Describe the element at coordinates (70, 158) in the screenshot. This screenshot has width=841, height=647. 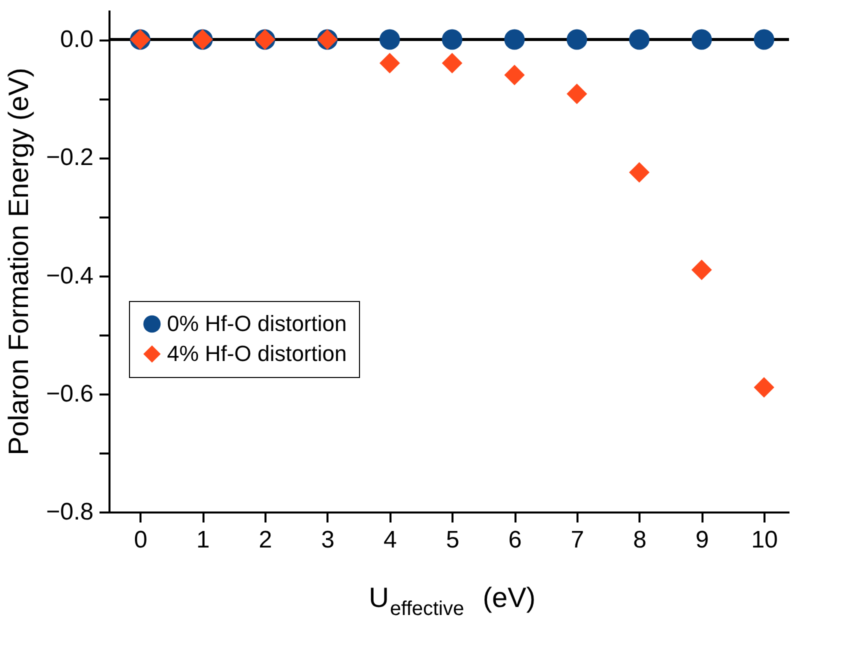
I see `y-tick-label: −0.2` at that location.